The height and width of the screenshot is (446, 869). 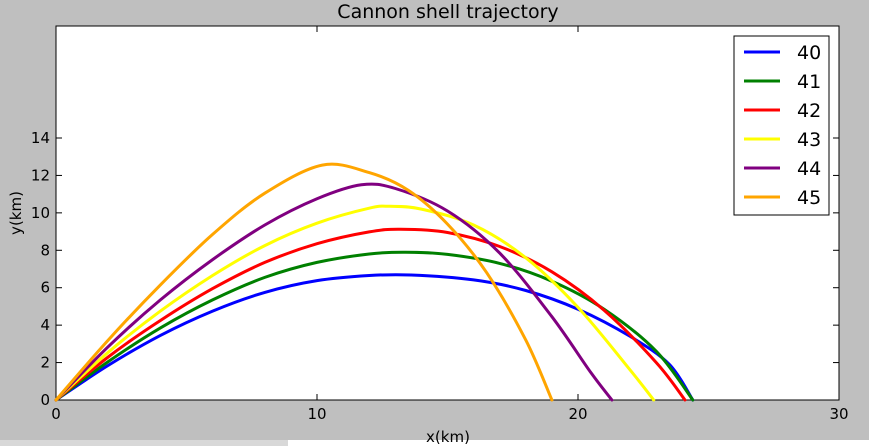 I want to click on legend-box, so click(x=781, y=125).